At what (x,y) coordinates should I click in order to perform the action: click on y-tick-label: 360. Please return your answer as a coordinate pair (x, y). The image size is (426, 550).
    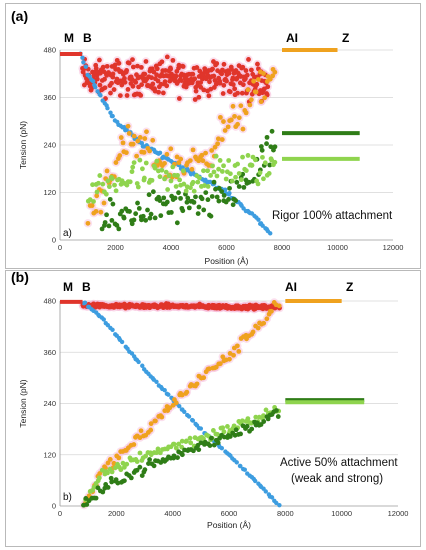
    Looking at the image, I should click on (49, 352).